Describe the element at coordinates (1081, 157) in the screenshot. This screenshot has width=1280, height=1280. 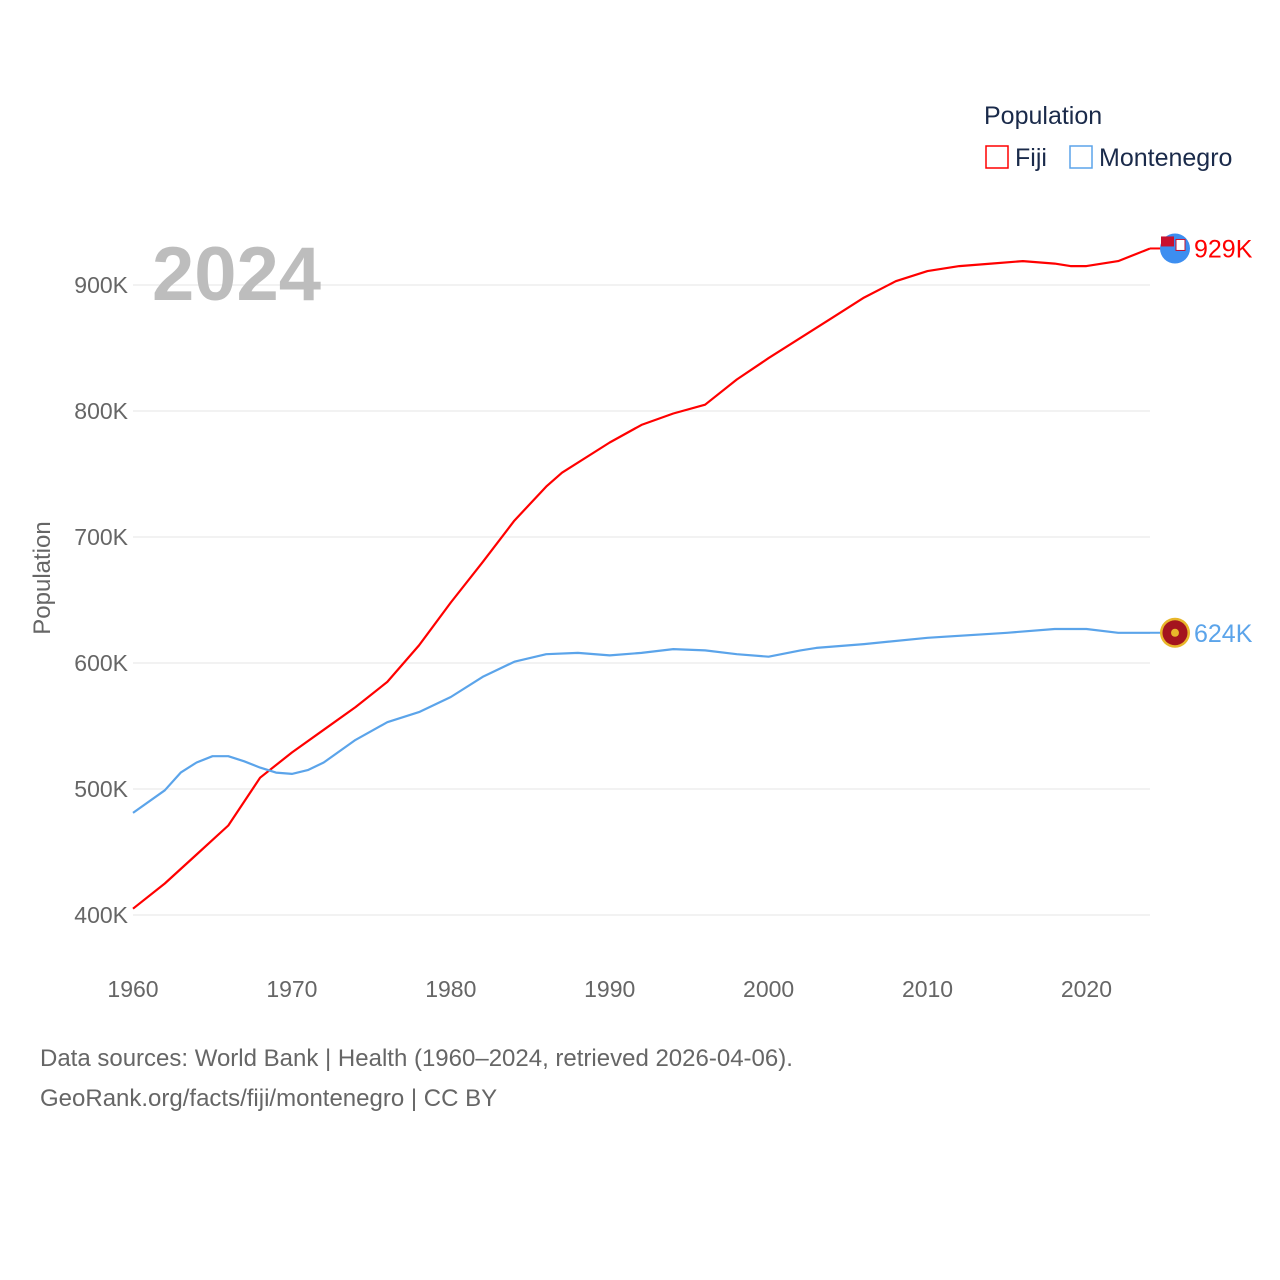
I see `legend-swatch-montenegro` at that location.